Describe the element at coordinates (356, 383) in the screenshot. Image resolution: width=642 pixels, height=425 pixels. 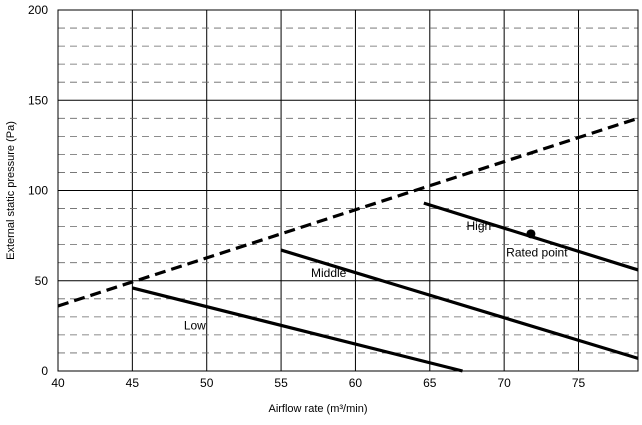
I see `x-tick-label: 60` at that location.